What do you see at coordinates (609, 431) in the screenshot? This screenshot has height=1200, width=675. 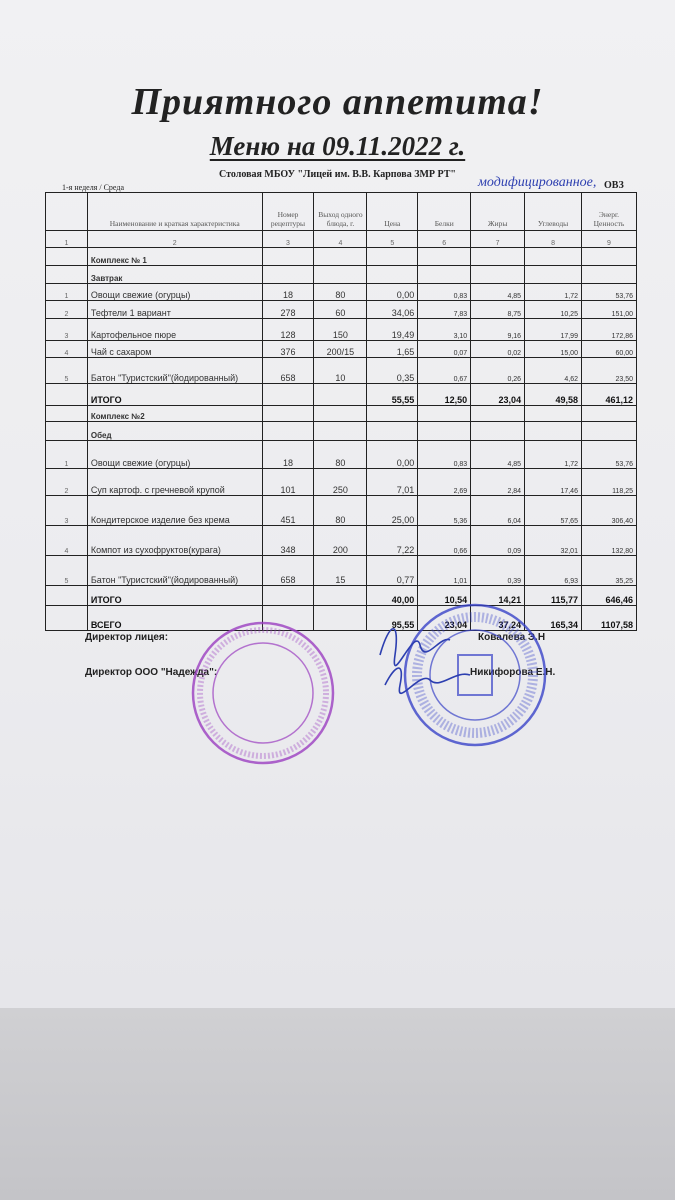 I see `cell-energy` at bounding box center [609, 431].